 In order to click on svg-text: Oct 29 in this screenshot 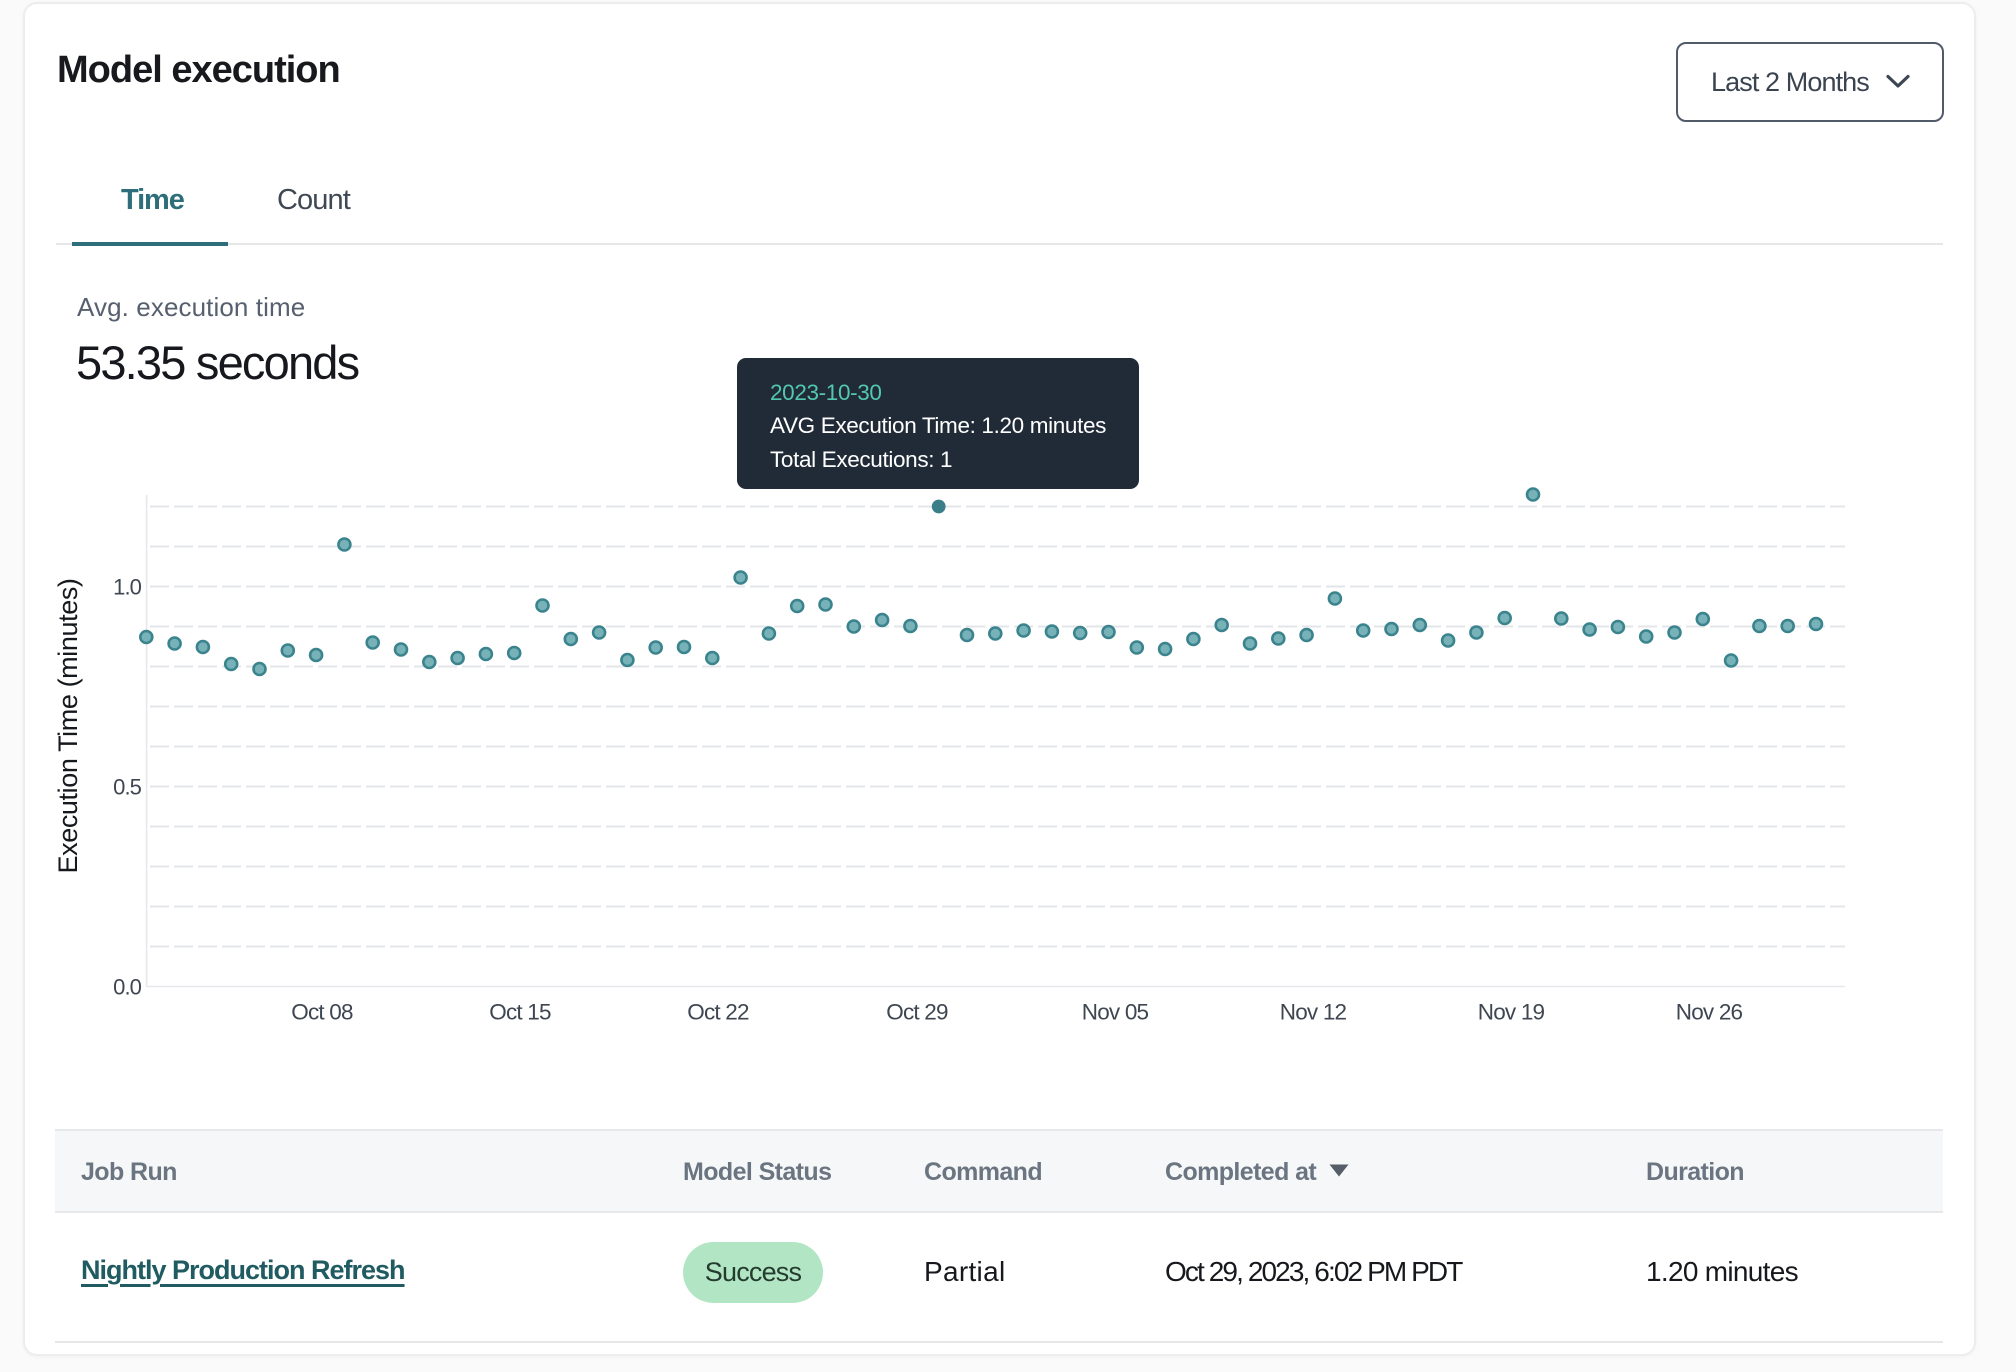, I will do `click(917, 1012)`.